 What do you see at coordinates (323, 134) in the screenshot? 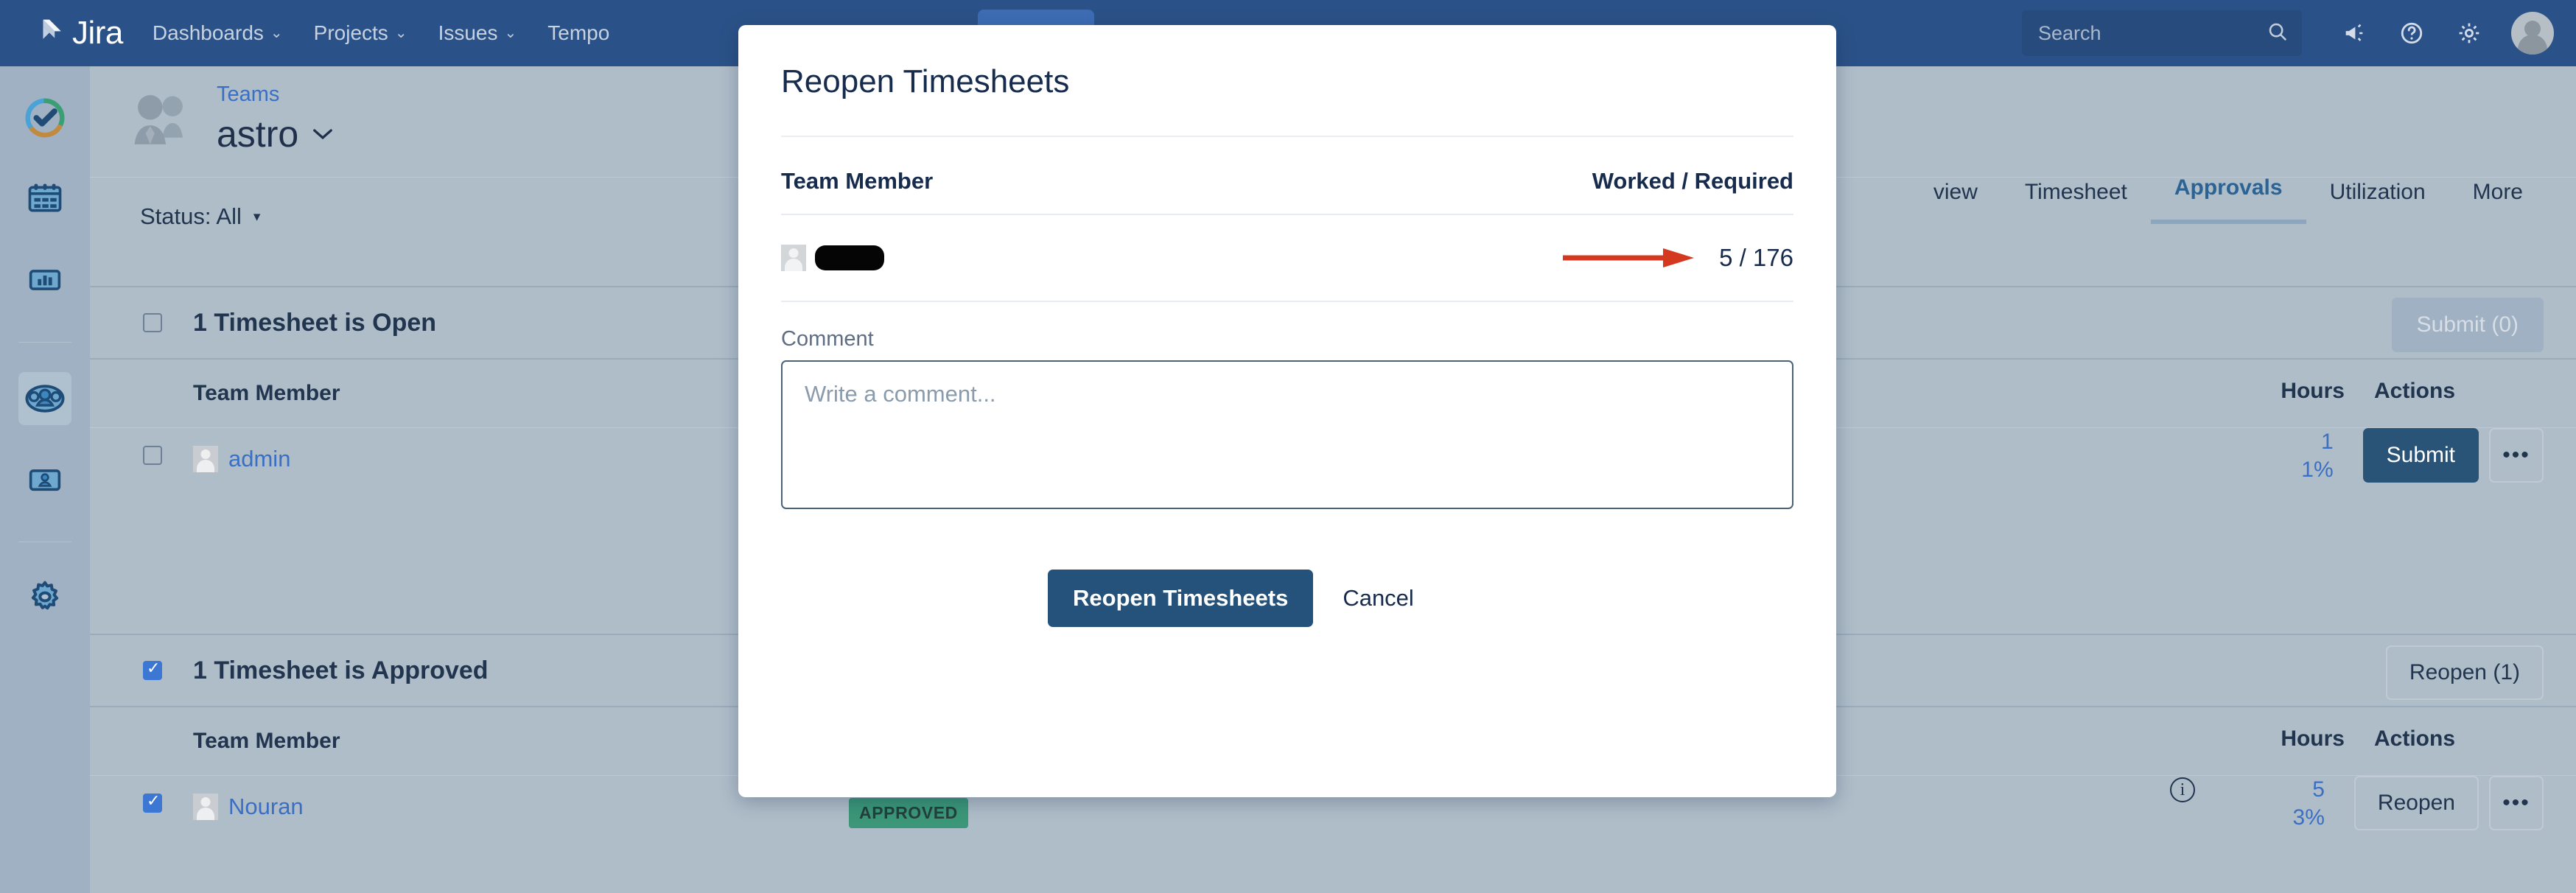
I see `chevron-down-icon` at bounding box center [323, 134].